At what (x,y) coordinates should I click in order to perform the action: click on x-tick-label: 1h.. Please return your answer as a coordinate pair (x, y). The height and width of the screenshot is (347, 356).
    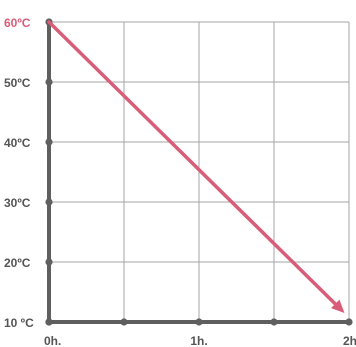
    Looking at the image, I should click on (198, 340).